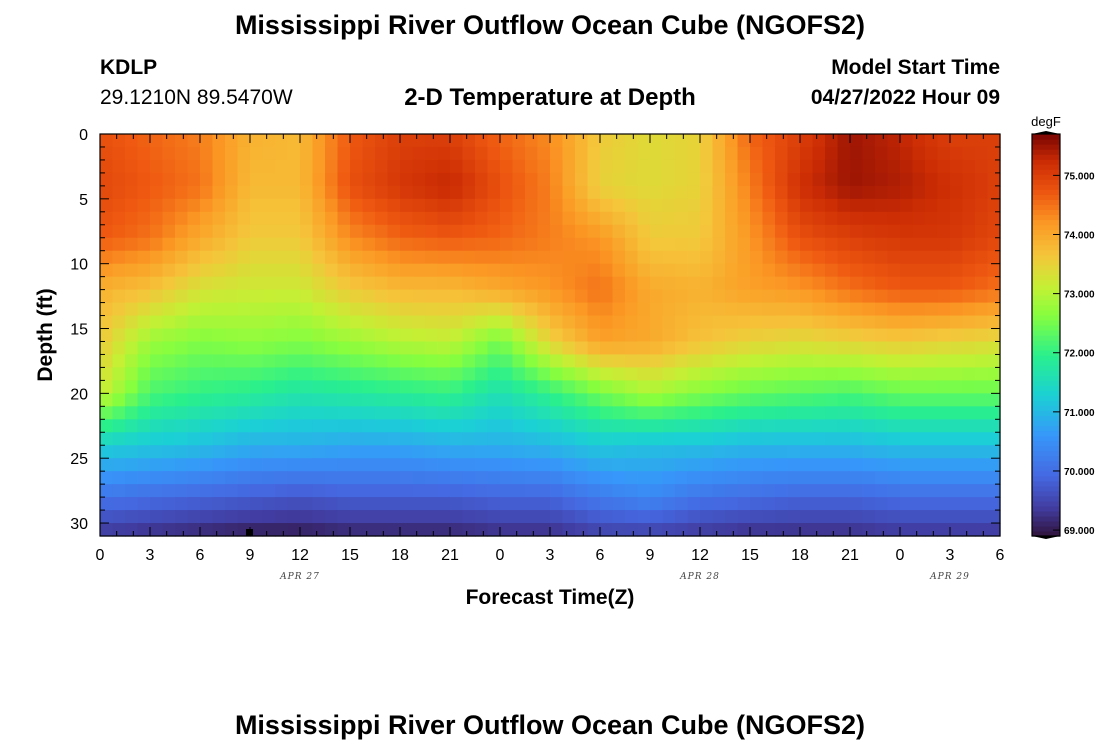 Image resolution: width=1100 pixels, height=750 pixels. I want to click on colorbar-tick-label: 75.000, so click(1079, 176).